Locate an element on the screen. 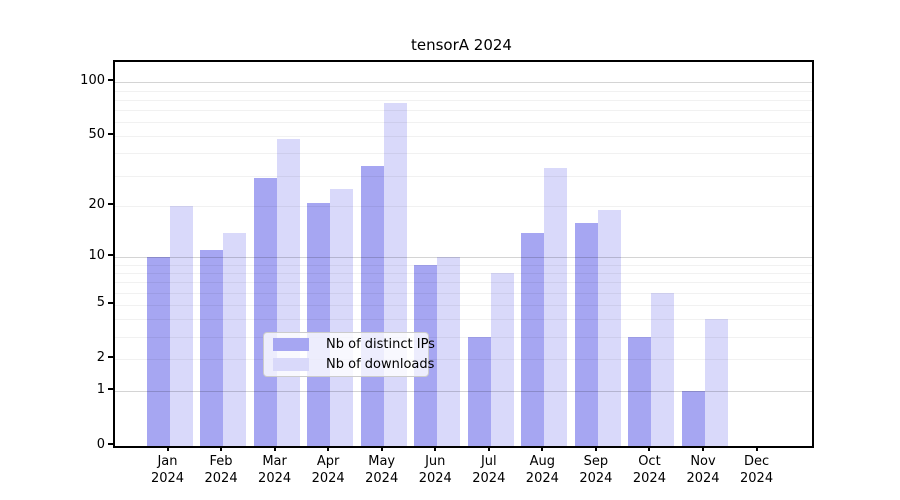  y-tick-label: 1 is located at coordinates (100, 389).